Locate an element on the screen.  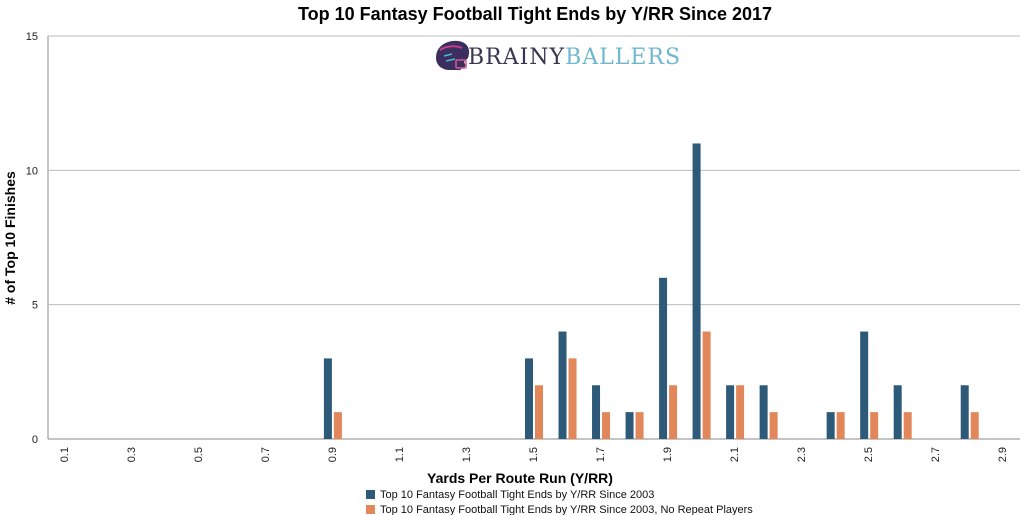
bar-series-0-0.9 is located at coordinates (327, 398).